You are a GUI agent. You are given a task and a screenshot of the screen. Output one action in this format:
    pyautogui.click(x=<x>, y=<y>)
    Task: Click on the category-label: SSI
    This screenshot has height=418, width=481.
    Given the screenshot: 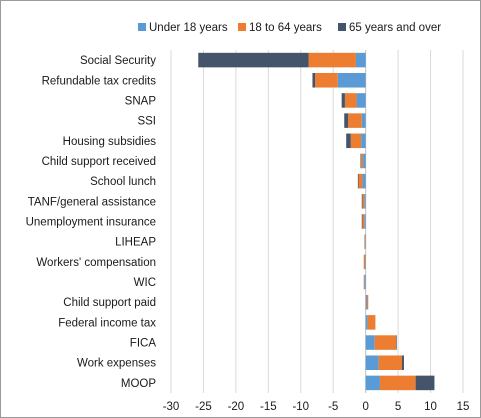 What is the action you would take?
    pyautogui.click(x=146, y=122)
    